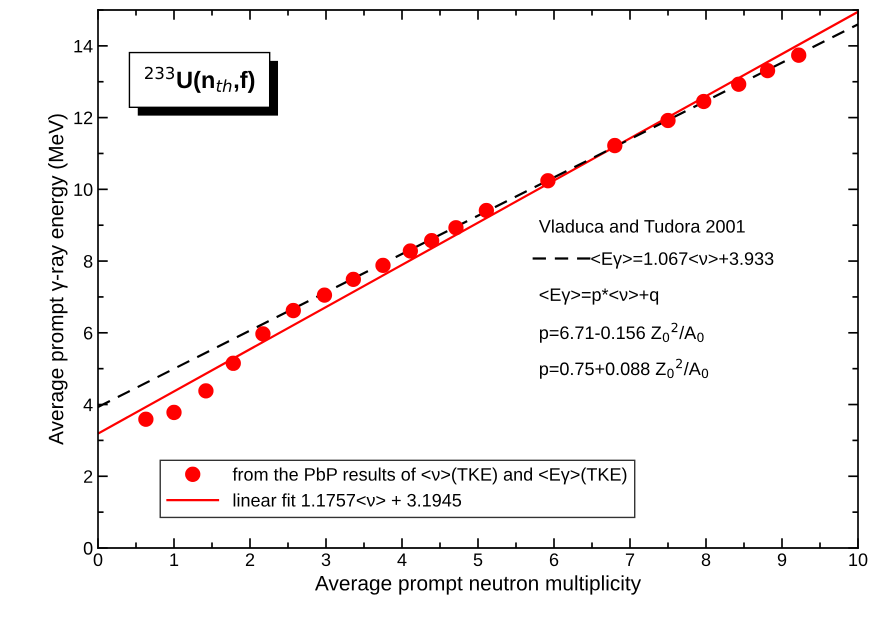 The height and width of the screenshot is (627, 879). I want to click on y-tick-label: 14, so click(83, 46).